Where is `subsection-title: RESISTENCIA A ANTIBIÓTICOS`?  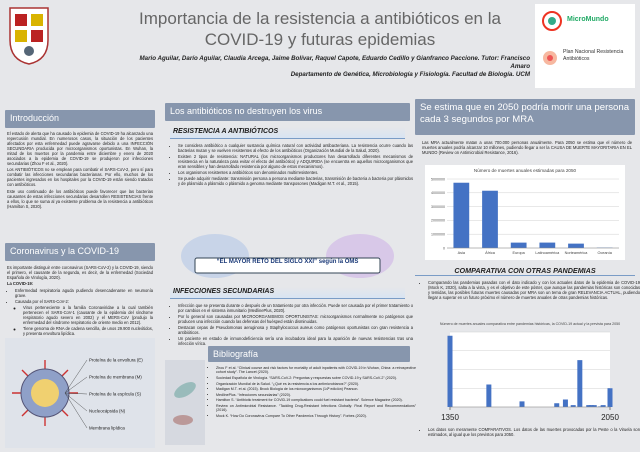
subsection-title: RESISTENCIA A ANTIBIÓTICOS is located at coordinates (287, 133).